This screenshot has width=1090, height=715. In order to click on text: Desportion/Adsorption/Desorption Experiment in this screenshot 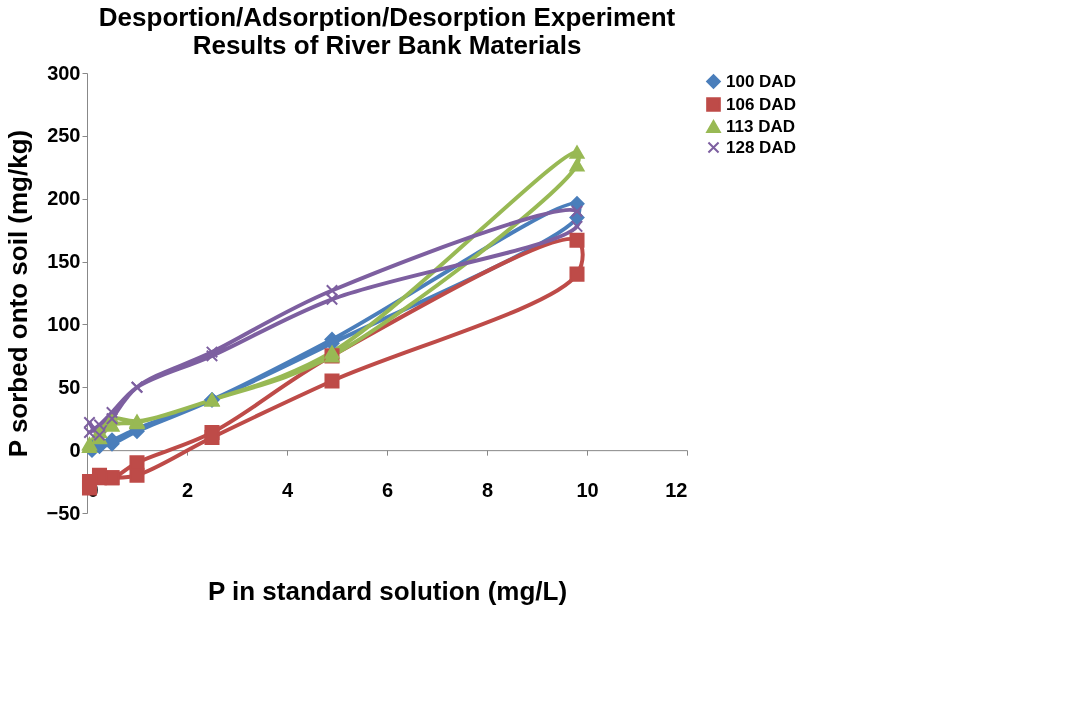, I will do `click(387, 17)`.